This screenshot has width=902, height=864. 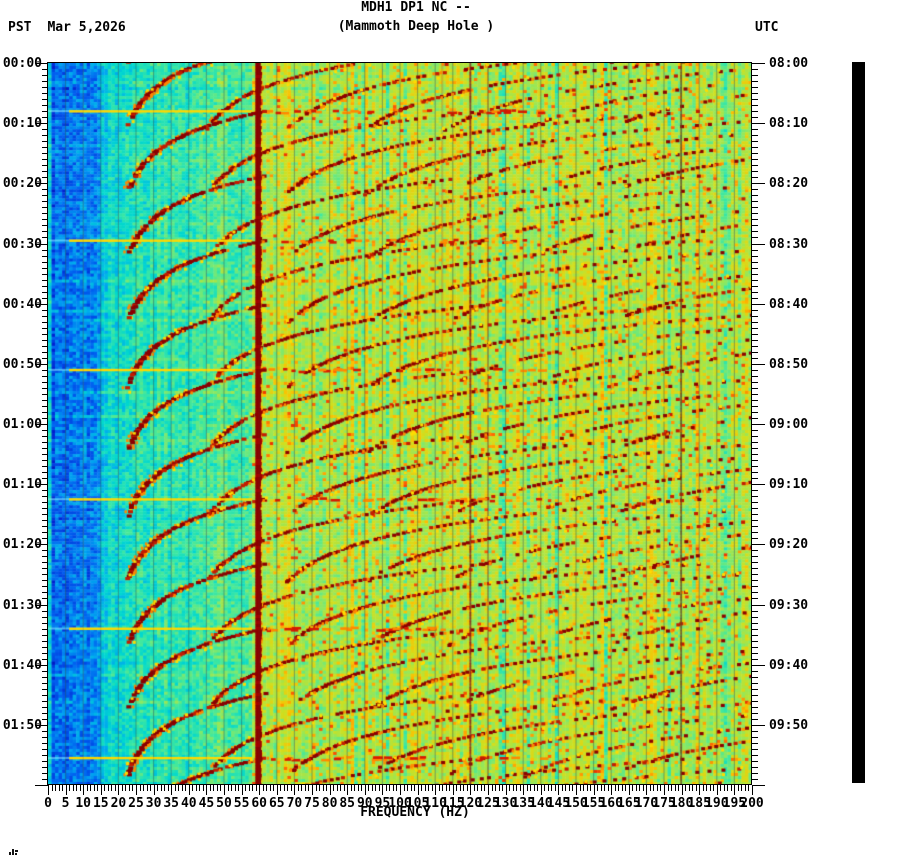 I want to click on left-time-label: 00:10, so click(x=22, y=124).